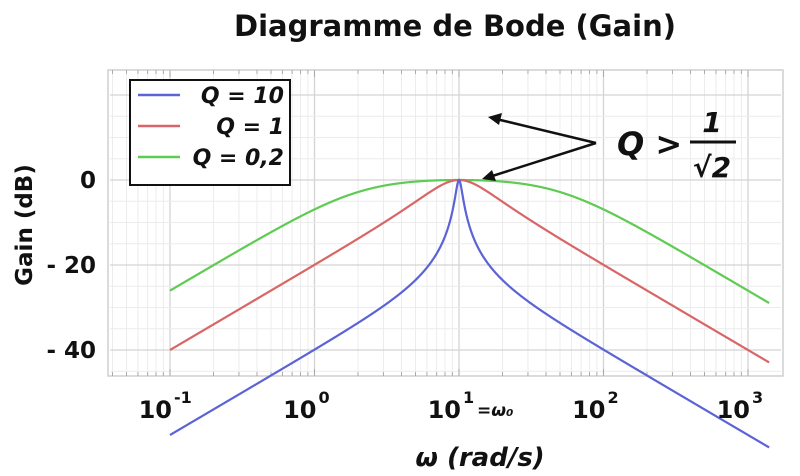  I want to click on x-tick-label: 10 1=ω₀, so click(471, 406).